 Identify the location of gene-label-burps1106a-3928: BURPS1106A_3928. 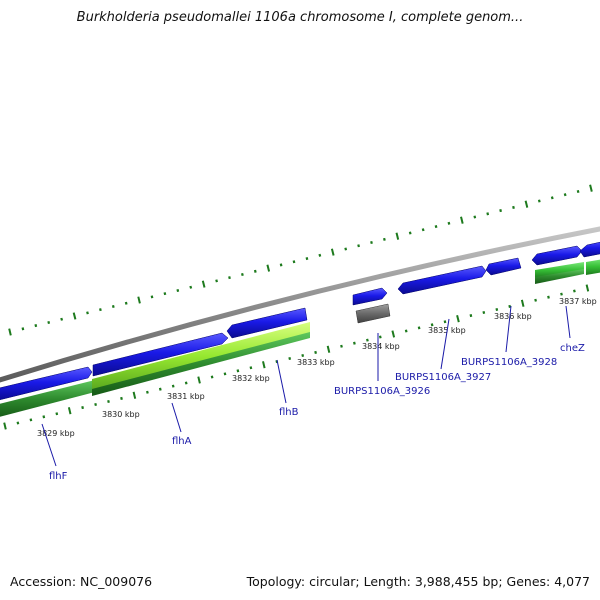
(509, 362).